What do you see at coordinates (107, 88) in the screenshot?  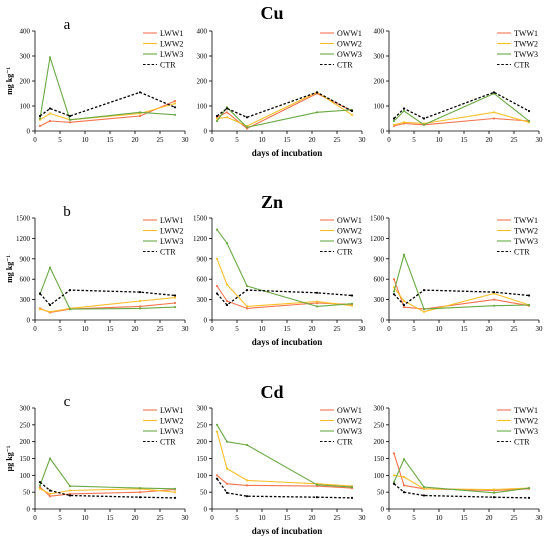 I see `series-line-lww3` at bounding box center [107, 88].